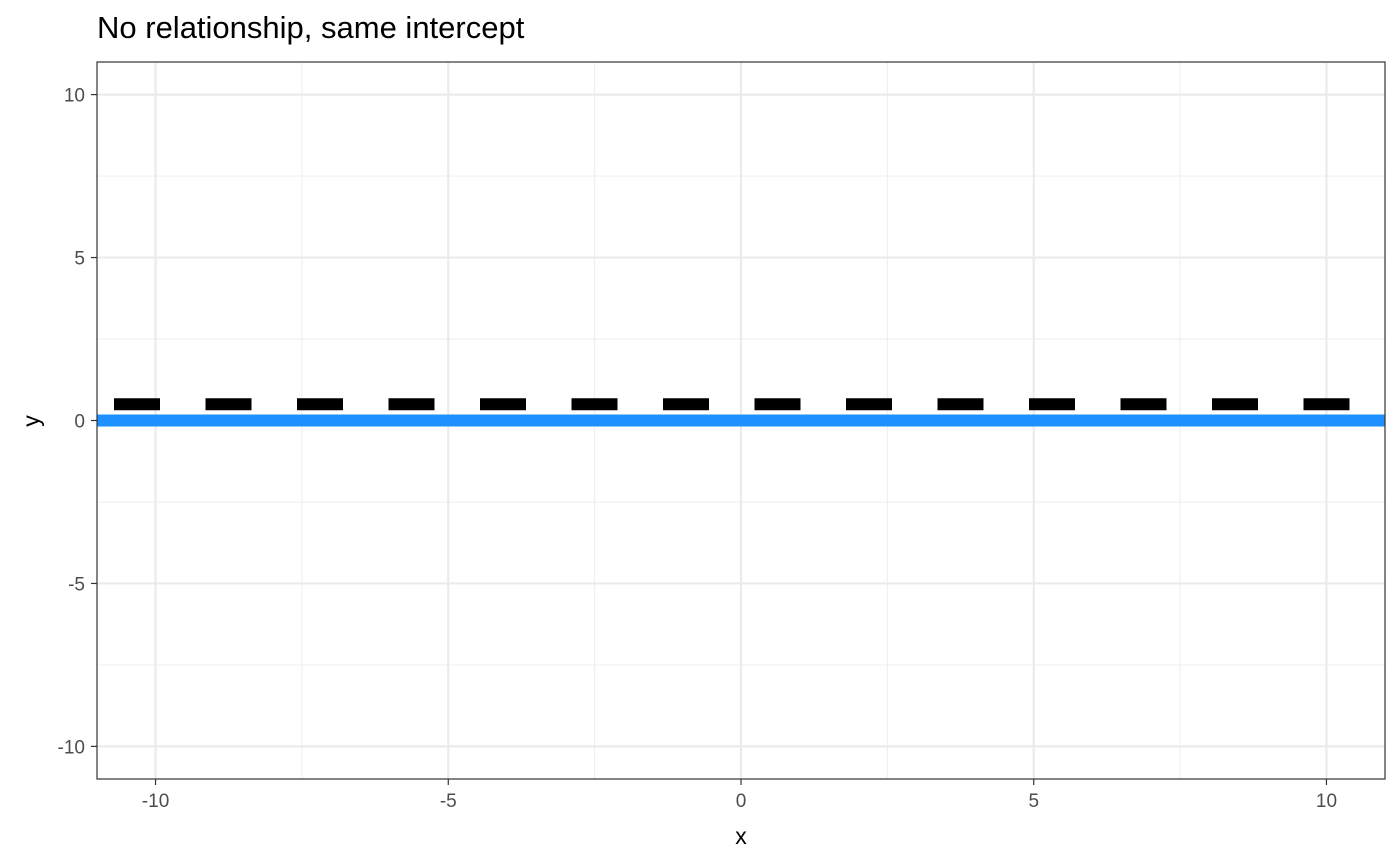 The width and height of the screenshot is (1400, 865). Describe the element at coordinates (741, 801) in the screenshot. I see `x-tick-label: 0` at that location.